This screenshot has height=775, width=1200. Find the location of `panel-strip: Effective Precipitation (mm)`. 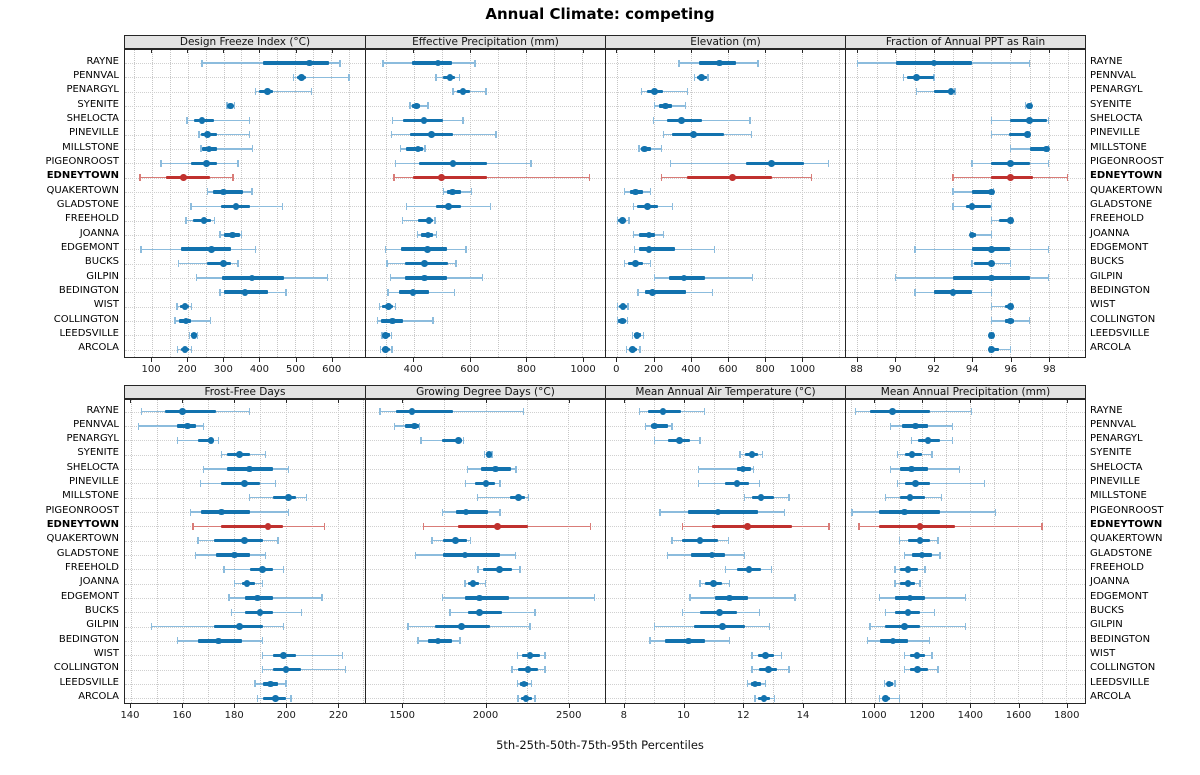

panel-strip: Effective Precipitation (mm) is located at coordinates (485, 42).